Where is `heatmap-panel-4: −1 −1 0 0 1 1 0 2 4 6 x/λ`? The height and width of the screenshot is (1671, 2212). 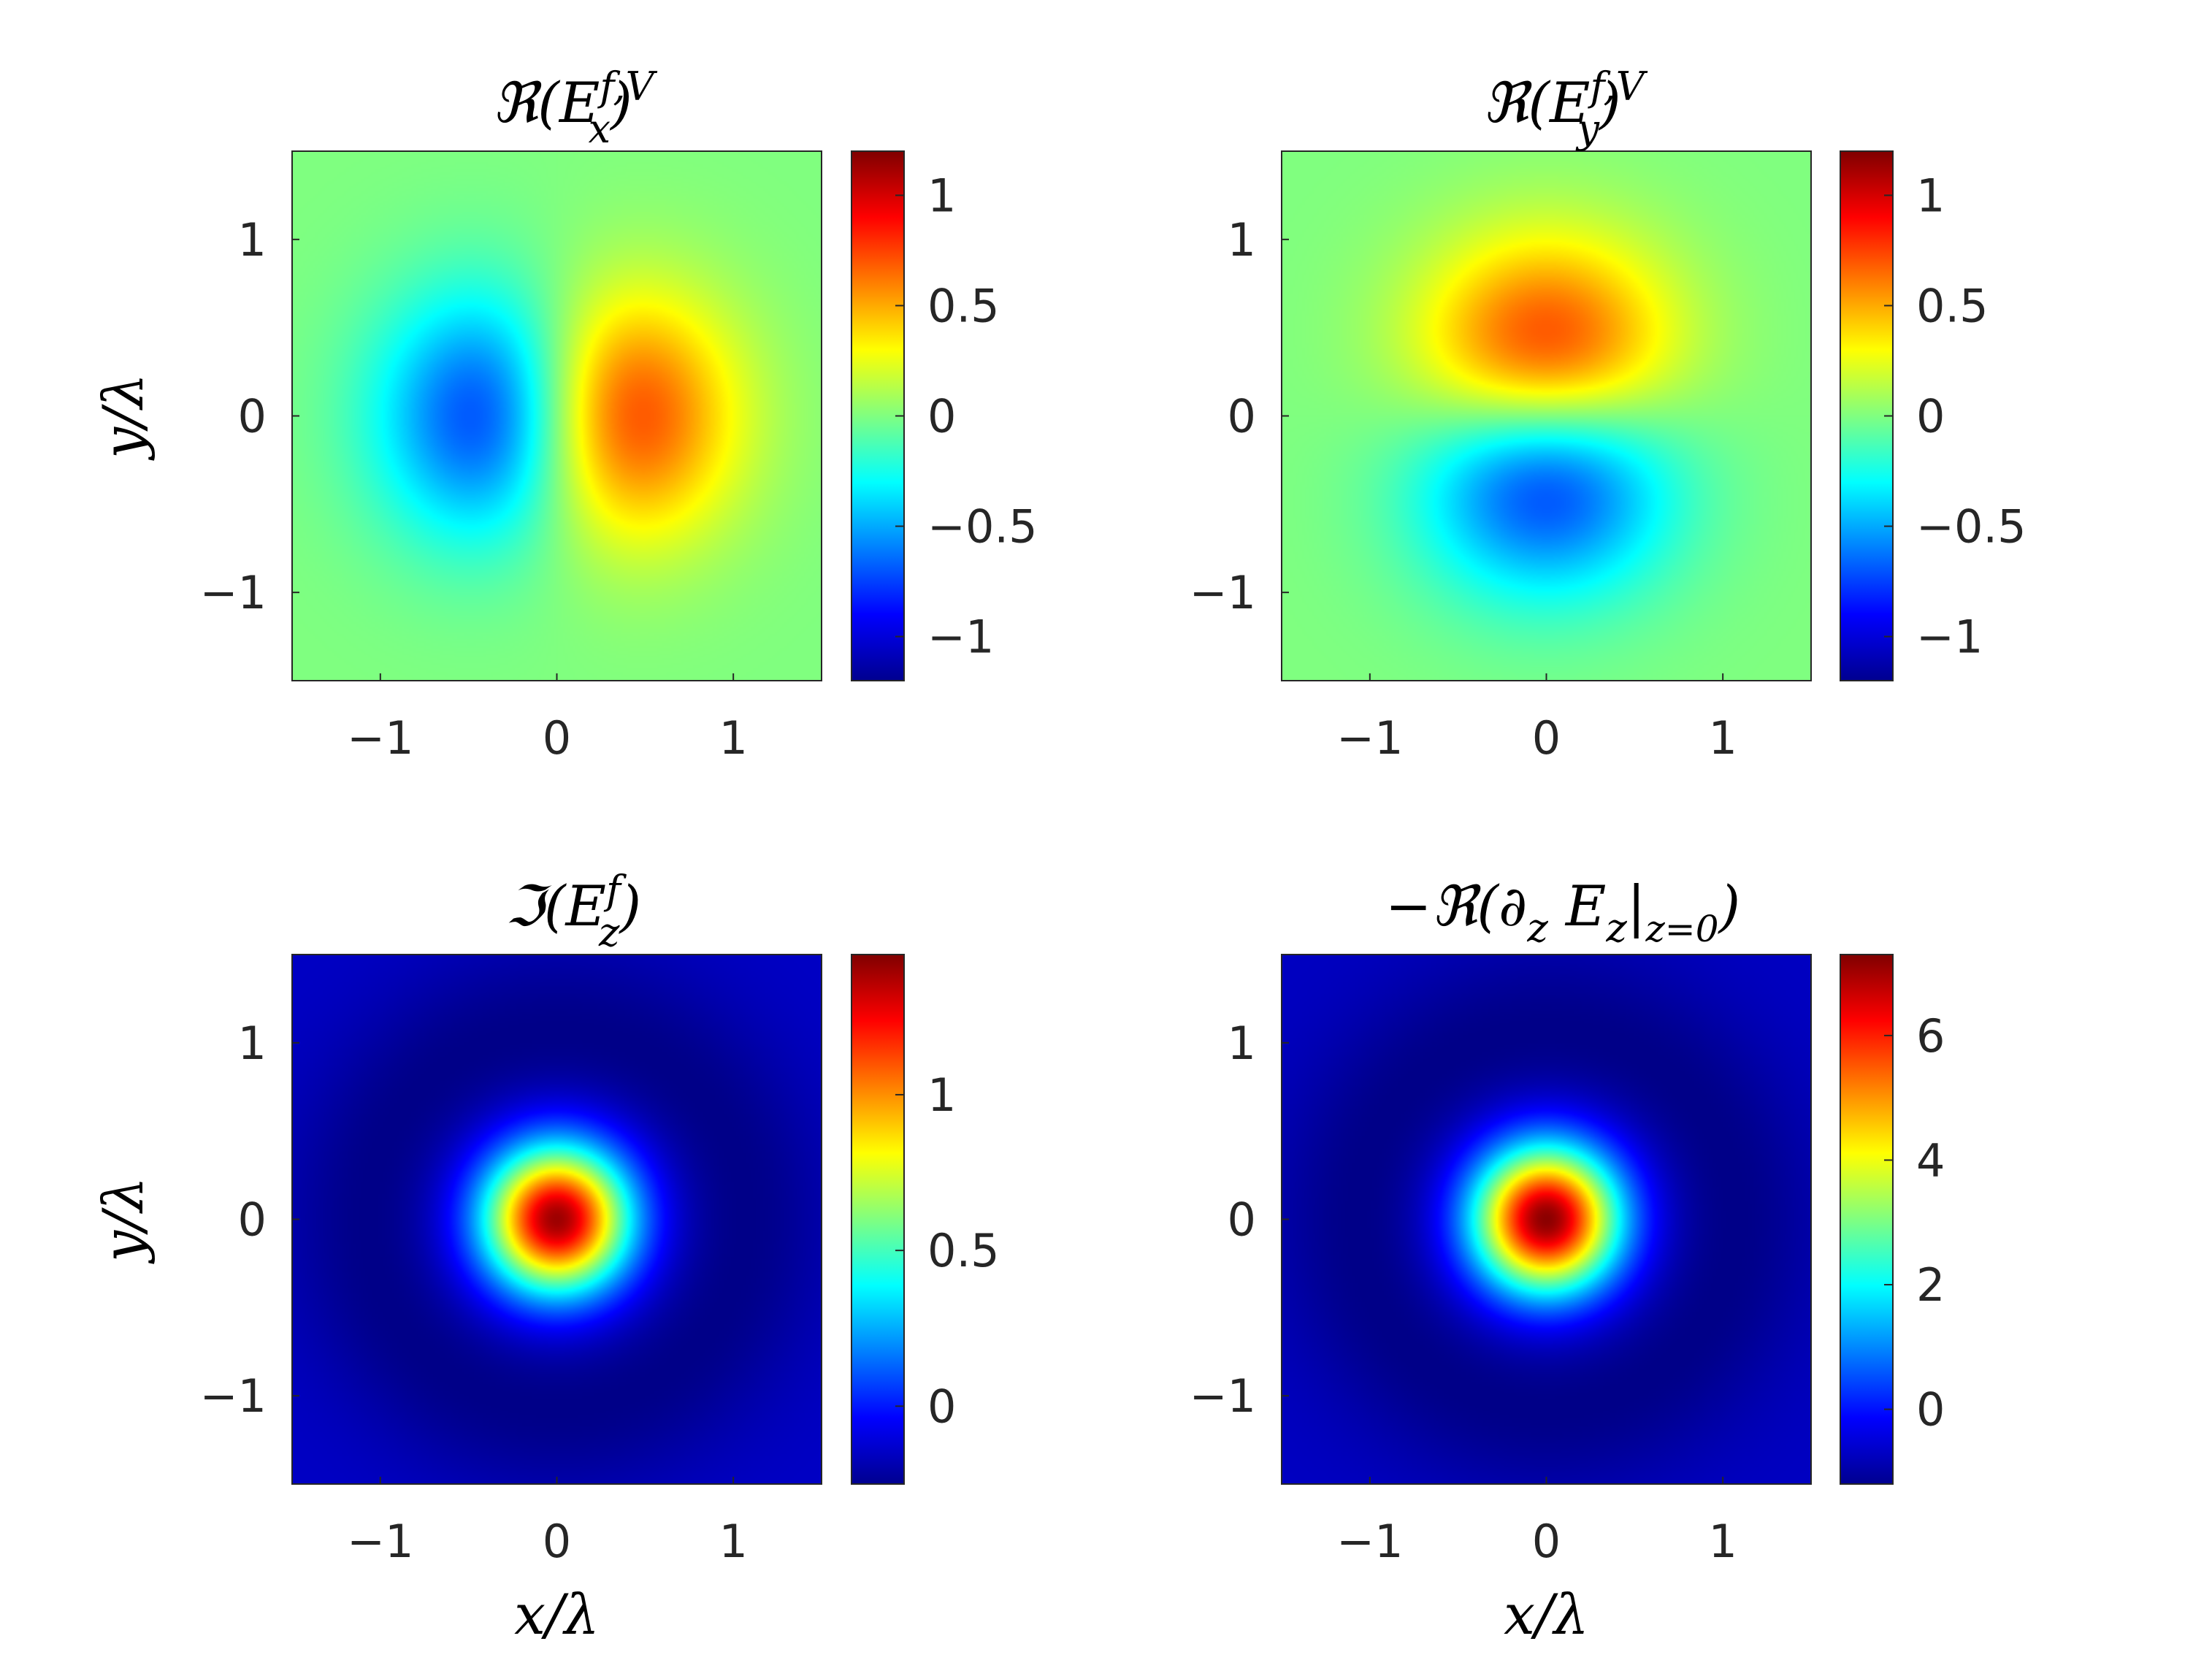 heatmap-panel-4: −1 −1 0 0 1 1 0 2 4 6 x/λ is located at coordinates (1568, 1300).